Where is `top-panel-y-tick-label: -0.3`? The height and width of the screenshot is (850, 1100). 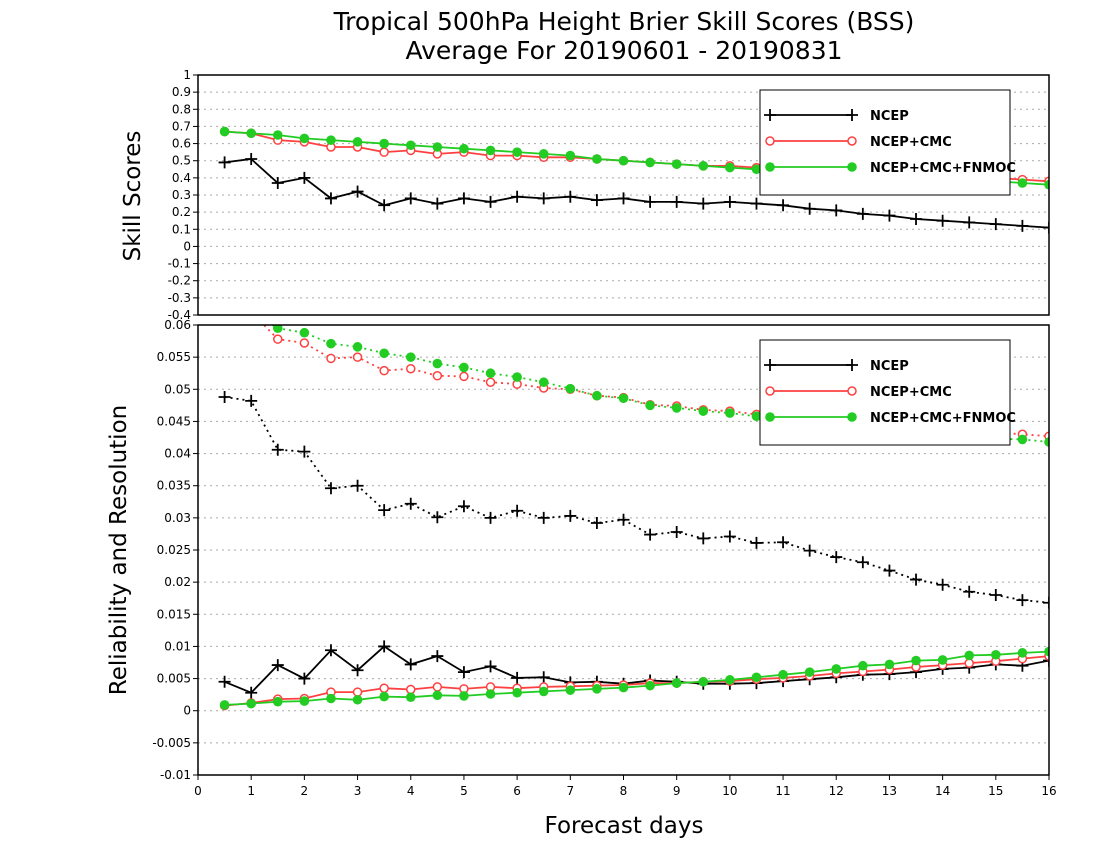 top-panel-y-tick-label: -0.3 is located at coordinates (179, 298).